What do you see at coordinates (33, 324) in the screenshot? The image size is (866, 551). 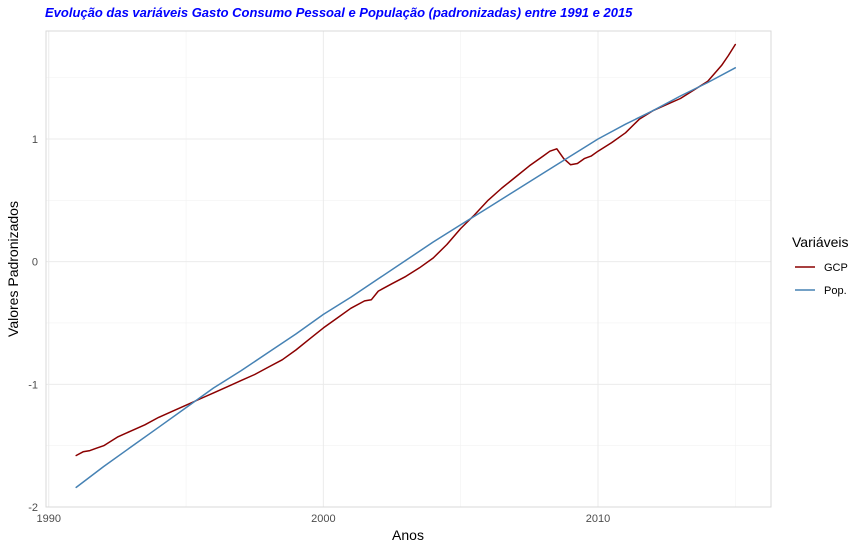 I see `y-axis-ticks: -2 -1 0 1` at bounding box center [33, 324].